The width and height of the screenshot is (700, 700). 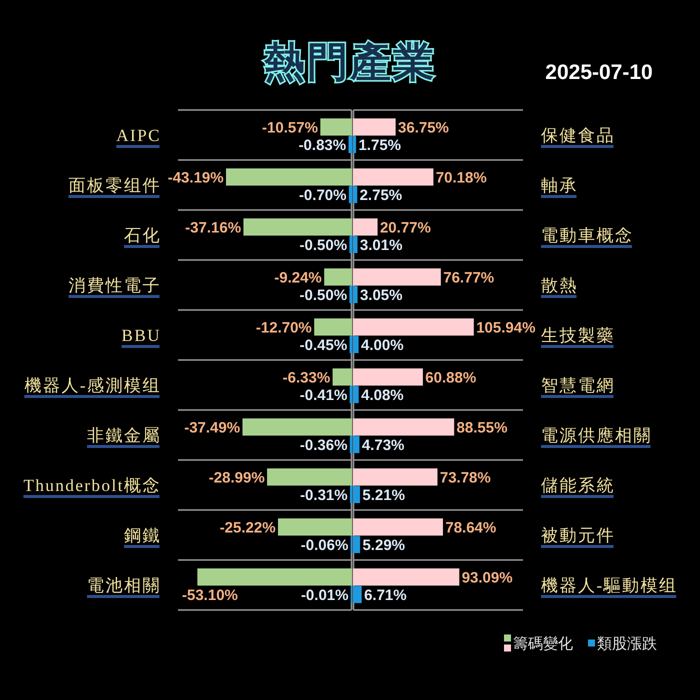 I want to click on value-label: 93.09%, so click(x=487, y=578).